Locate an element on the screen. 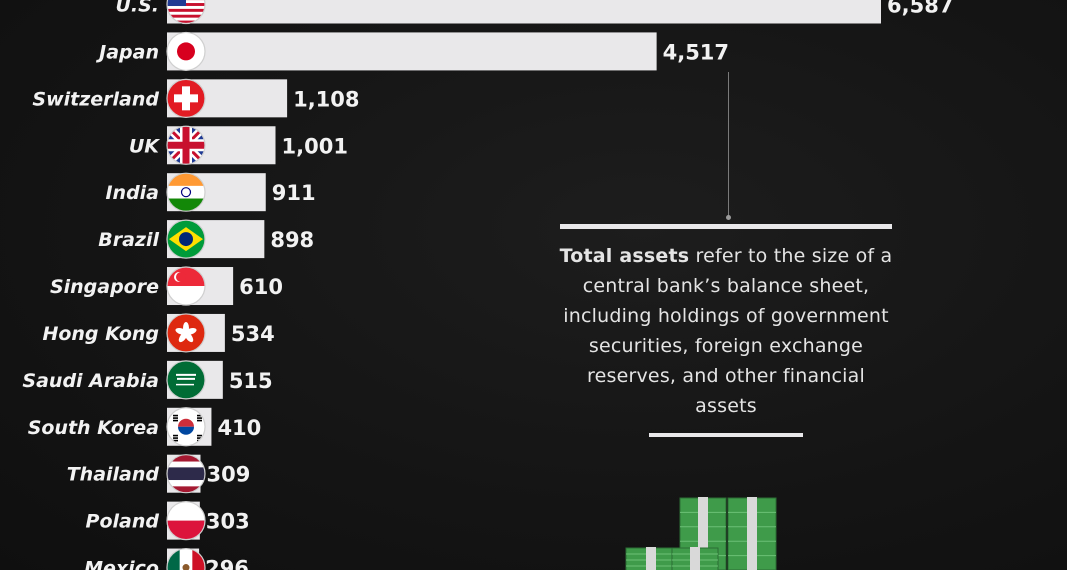 The width and height of the screenshot is (1067, 570). value-label: 1,108 is located at coordinates (326, 99).